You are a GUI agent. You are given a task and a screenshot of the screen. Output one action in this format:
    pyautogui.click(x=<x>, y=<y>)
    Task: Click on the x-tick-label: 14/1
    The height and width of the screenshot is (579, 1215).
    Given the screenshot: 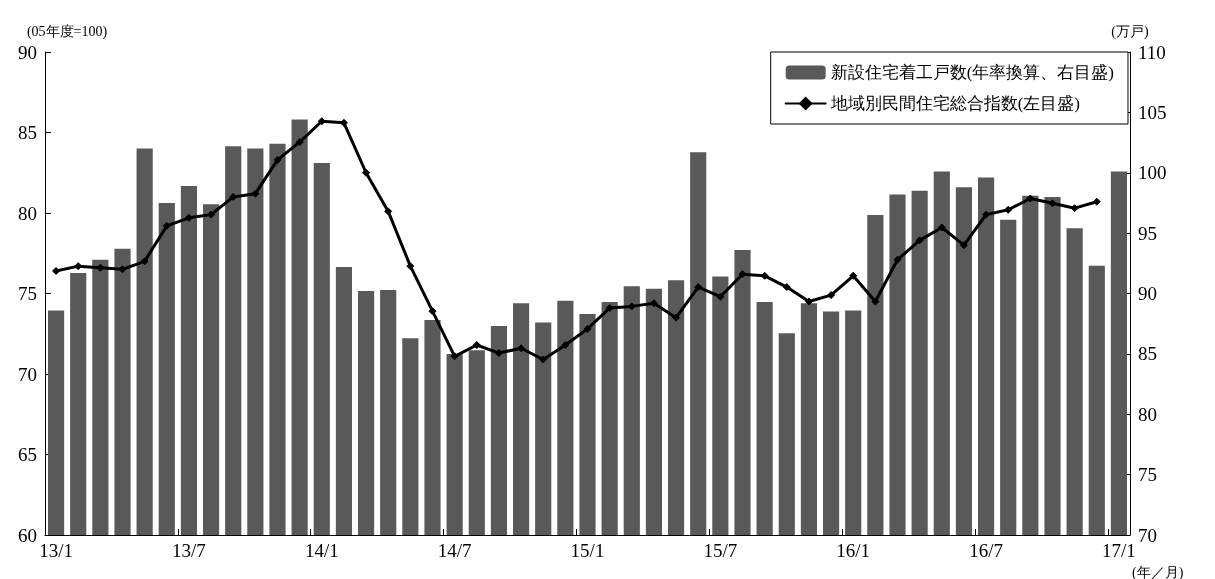 What is the action you would take?
    pyautogui.click(x=321, y=550)
    